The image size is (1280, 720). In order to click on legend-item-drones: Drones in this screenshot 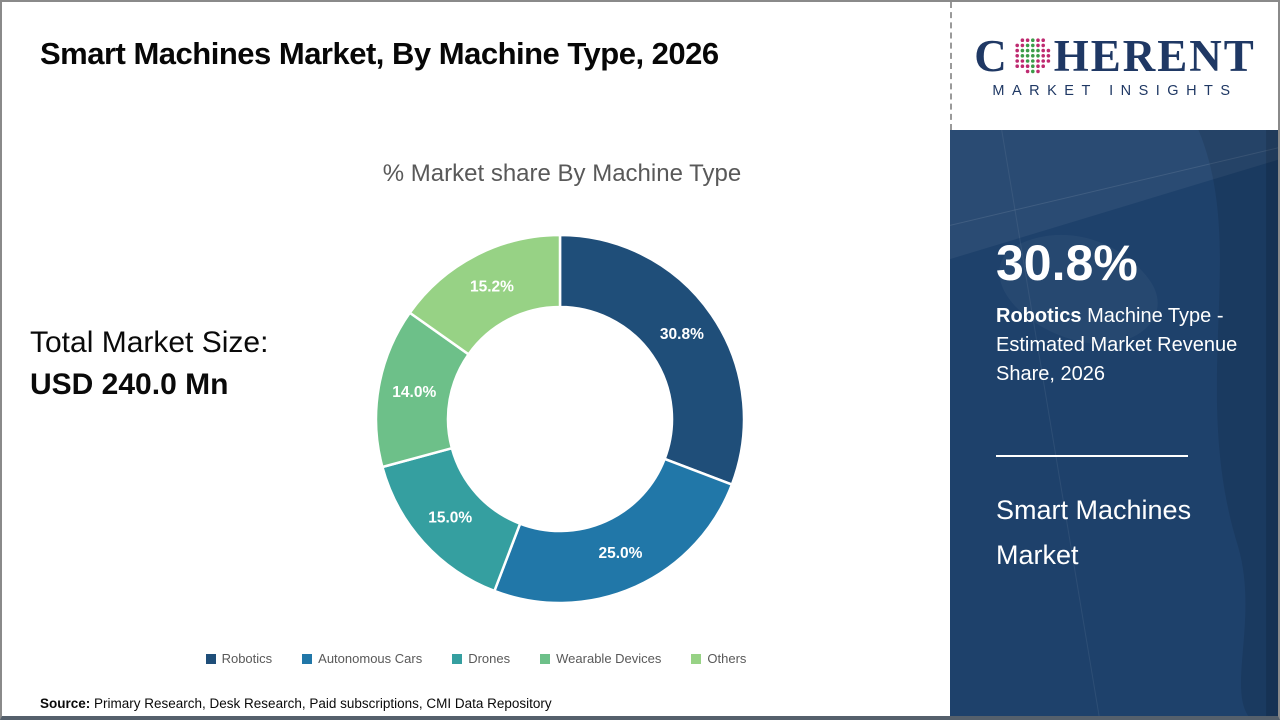, I will do `click(481, 658)`.